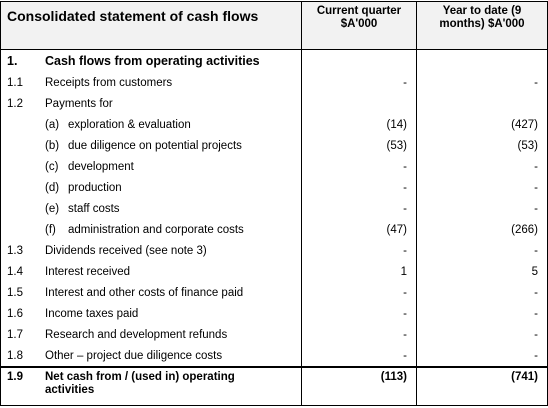  I want to click on table-row: 1.2 Payments for, so click(274, 103).